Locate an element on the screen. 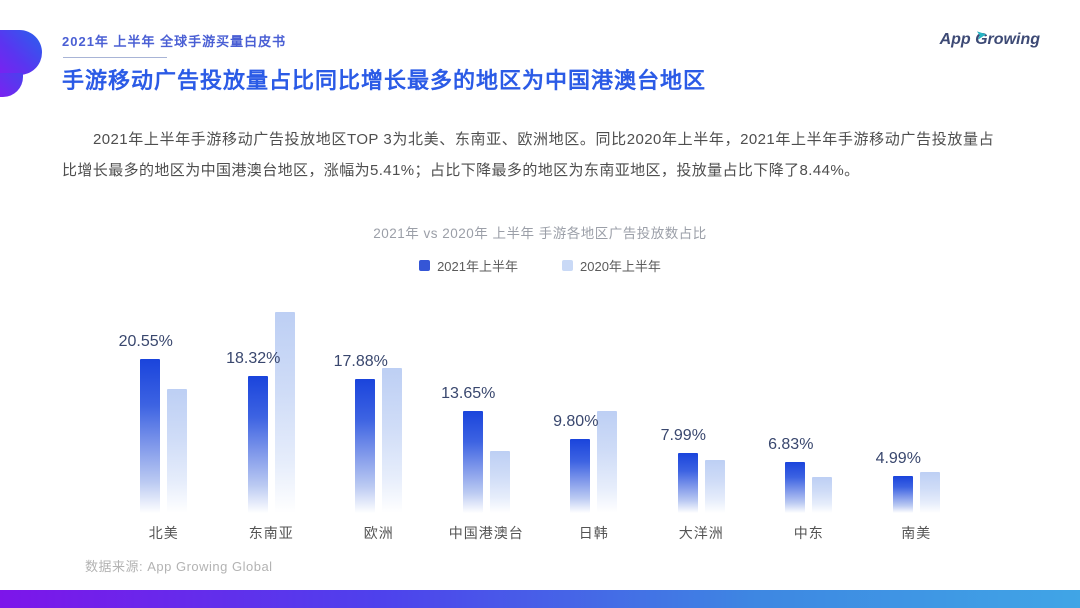  legend-item-2021: 2021年上半年 is located at coordinates (468, 265).